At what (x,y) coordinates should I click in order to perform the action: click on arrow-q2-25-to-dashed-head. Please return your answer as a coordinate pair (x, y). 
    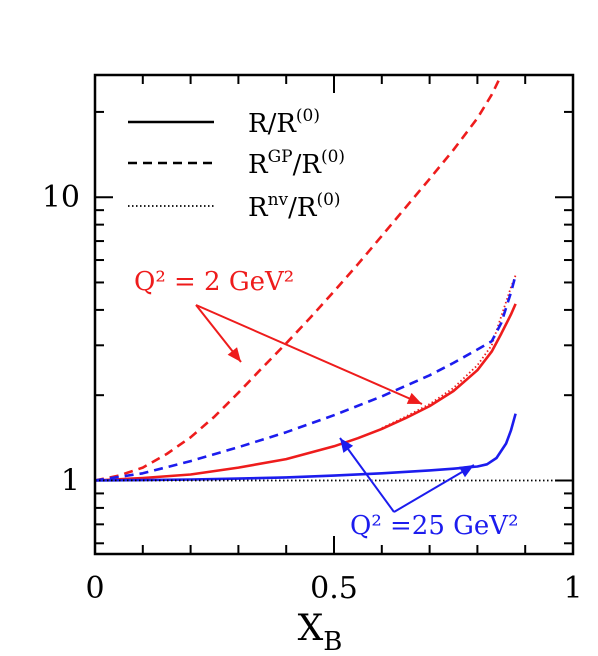
    Looking at the image, I should click on (347, 445).